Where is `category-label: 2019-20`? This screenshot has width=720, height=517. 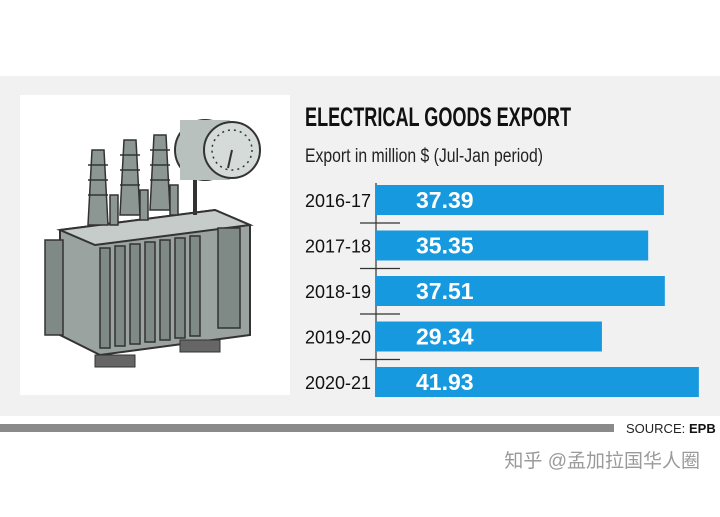
category-label: 2019-20 is located at coordinates (338, 338).